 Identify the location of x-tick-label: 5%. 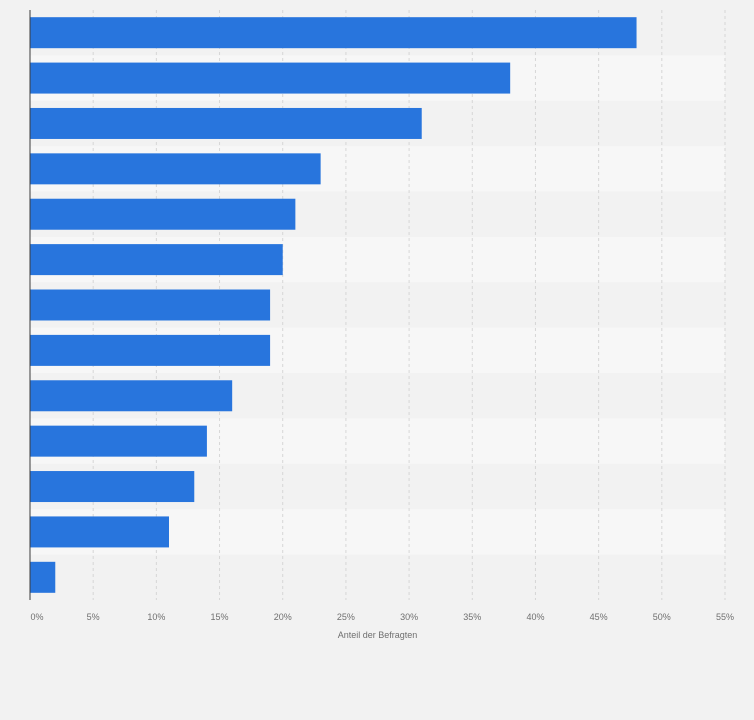
(93, 617).